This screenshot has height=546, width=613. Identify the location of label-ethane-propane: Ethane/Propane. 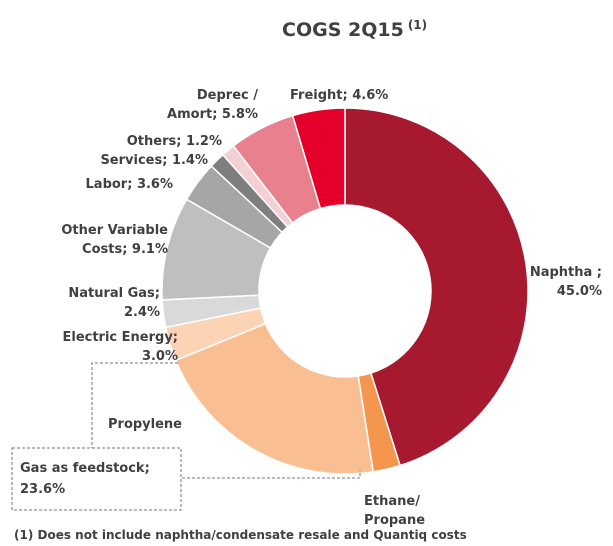
(394, 511).